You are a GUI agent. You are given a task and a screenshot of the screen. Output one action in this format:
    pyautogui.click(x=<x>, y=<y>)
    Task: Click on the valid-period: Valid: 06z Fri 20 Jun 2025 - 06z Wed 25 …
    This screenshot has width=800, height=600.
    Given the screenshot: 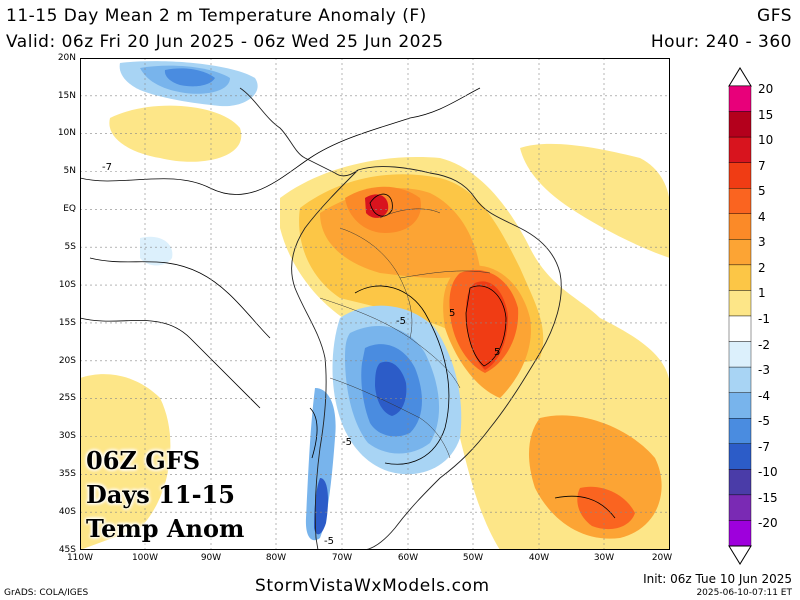 What is the action you would take?
    pyautogui.click(x=225, y=42)
    